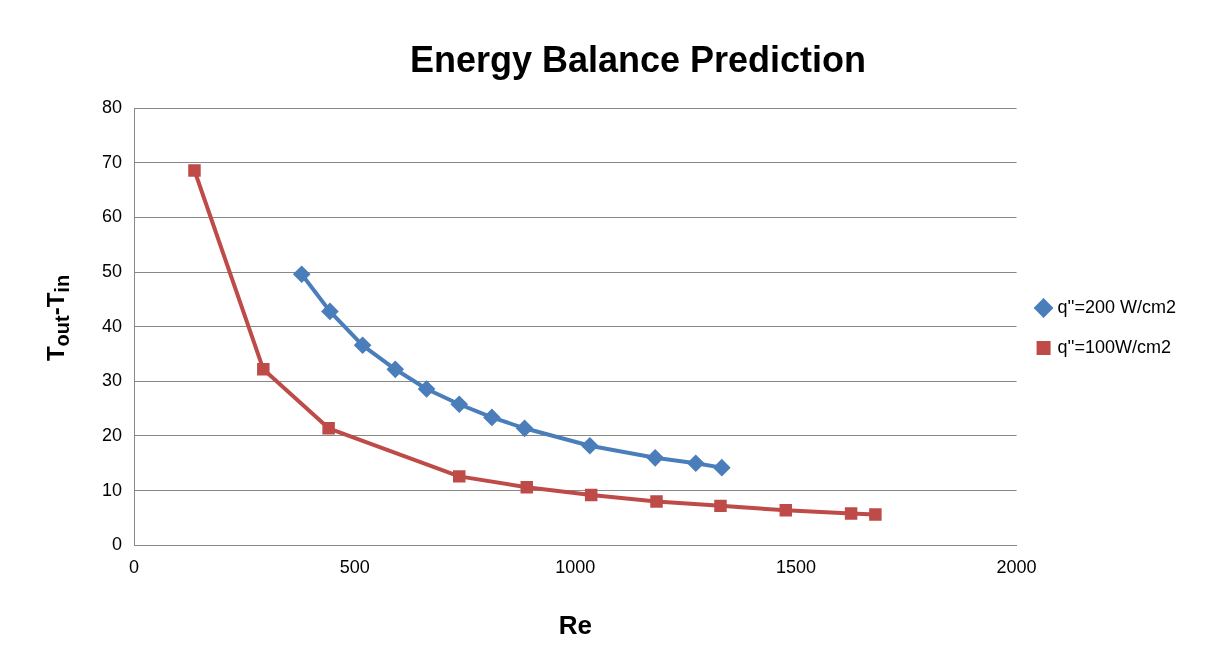  I want to click on y-tick-label: 70, so click(112, 161).